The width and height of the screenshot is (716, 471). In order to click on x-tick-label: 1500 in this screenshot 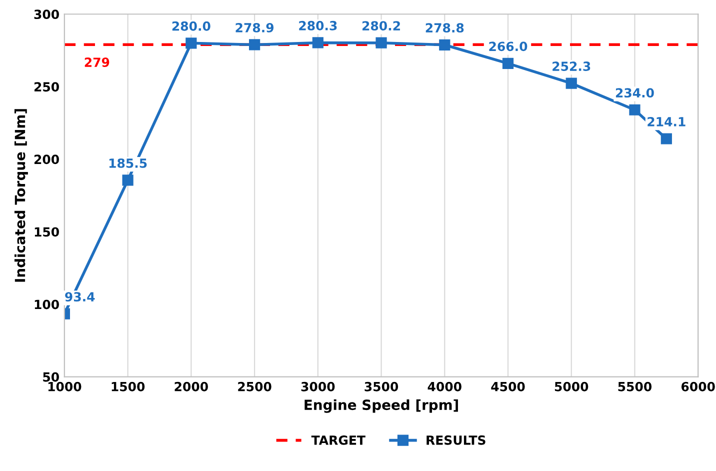, I will do `click(128, 387)`.